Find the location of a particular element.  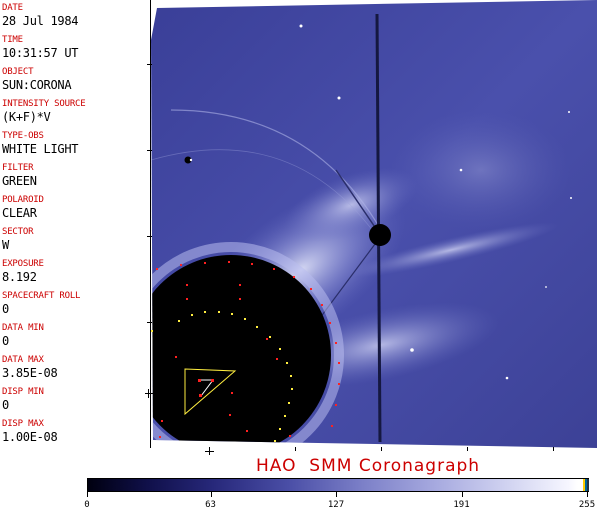

metadata-label: FILTER is located at coordinates (18, 168).